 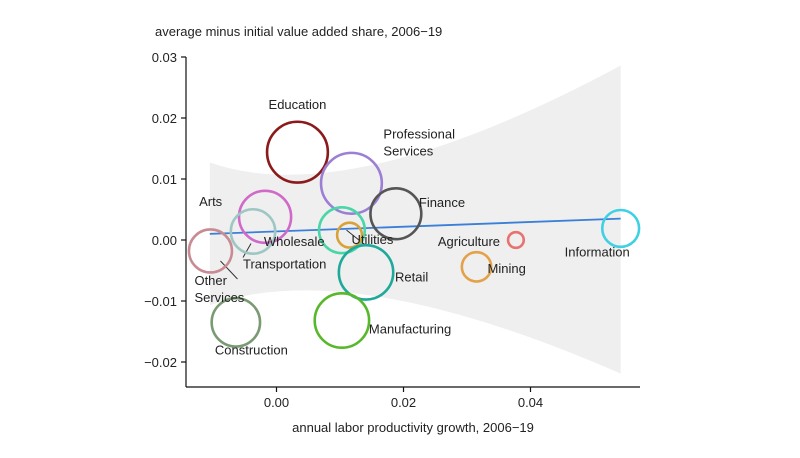 What do you see at coordinates (396, 214) in the screenshot?
I see `bubble-finance` at bounding box center [396, 214].